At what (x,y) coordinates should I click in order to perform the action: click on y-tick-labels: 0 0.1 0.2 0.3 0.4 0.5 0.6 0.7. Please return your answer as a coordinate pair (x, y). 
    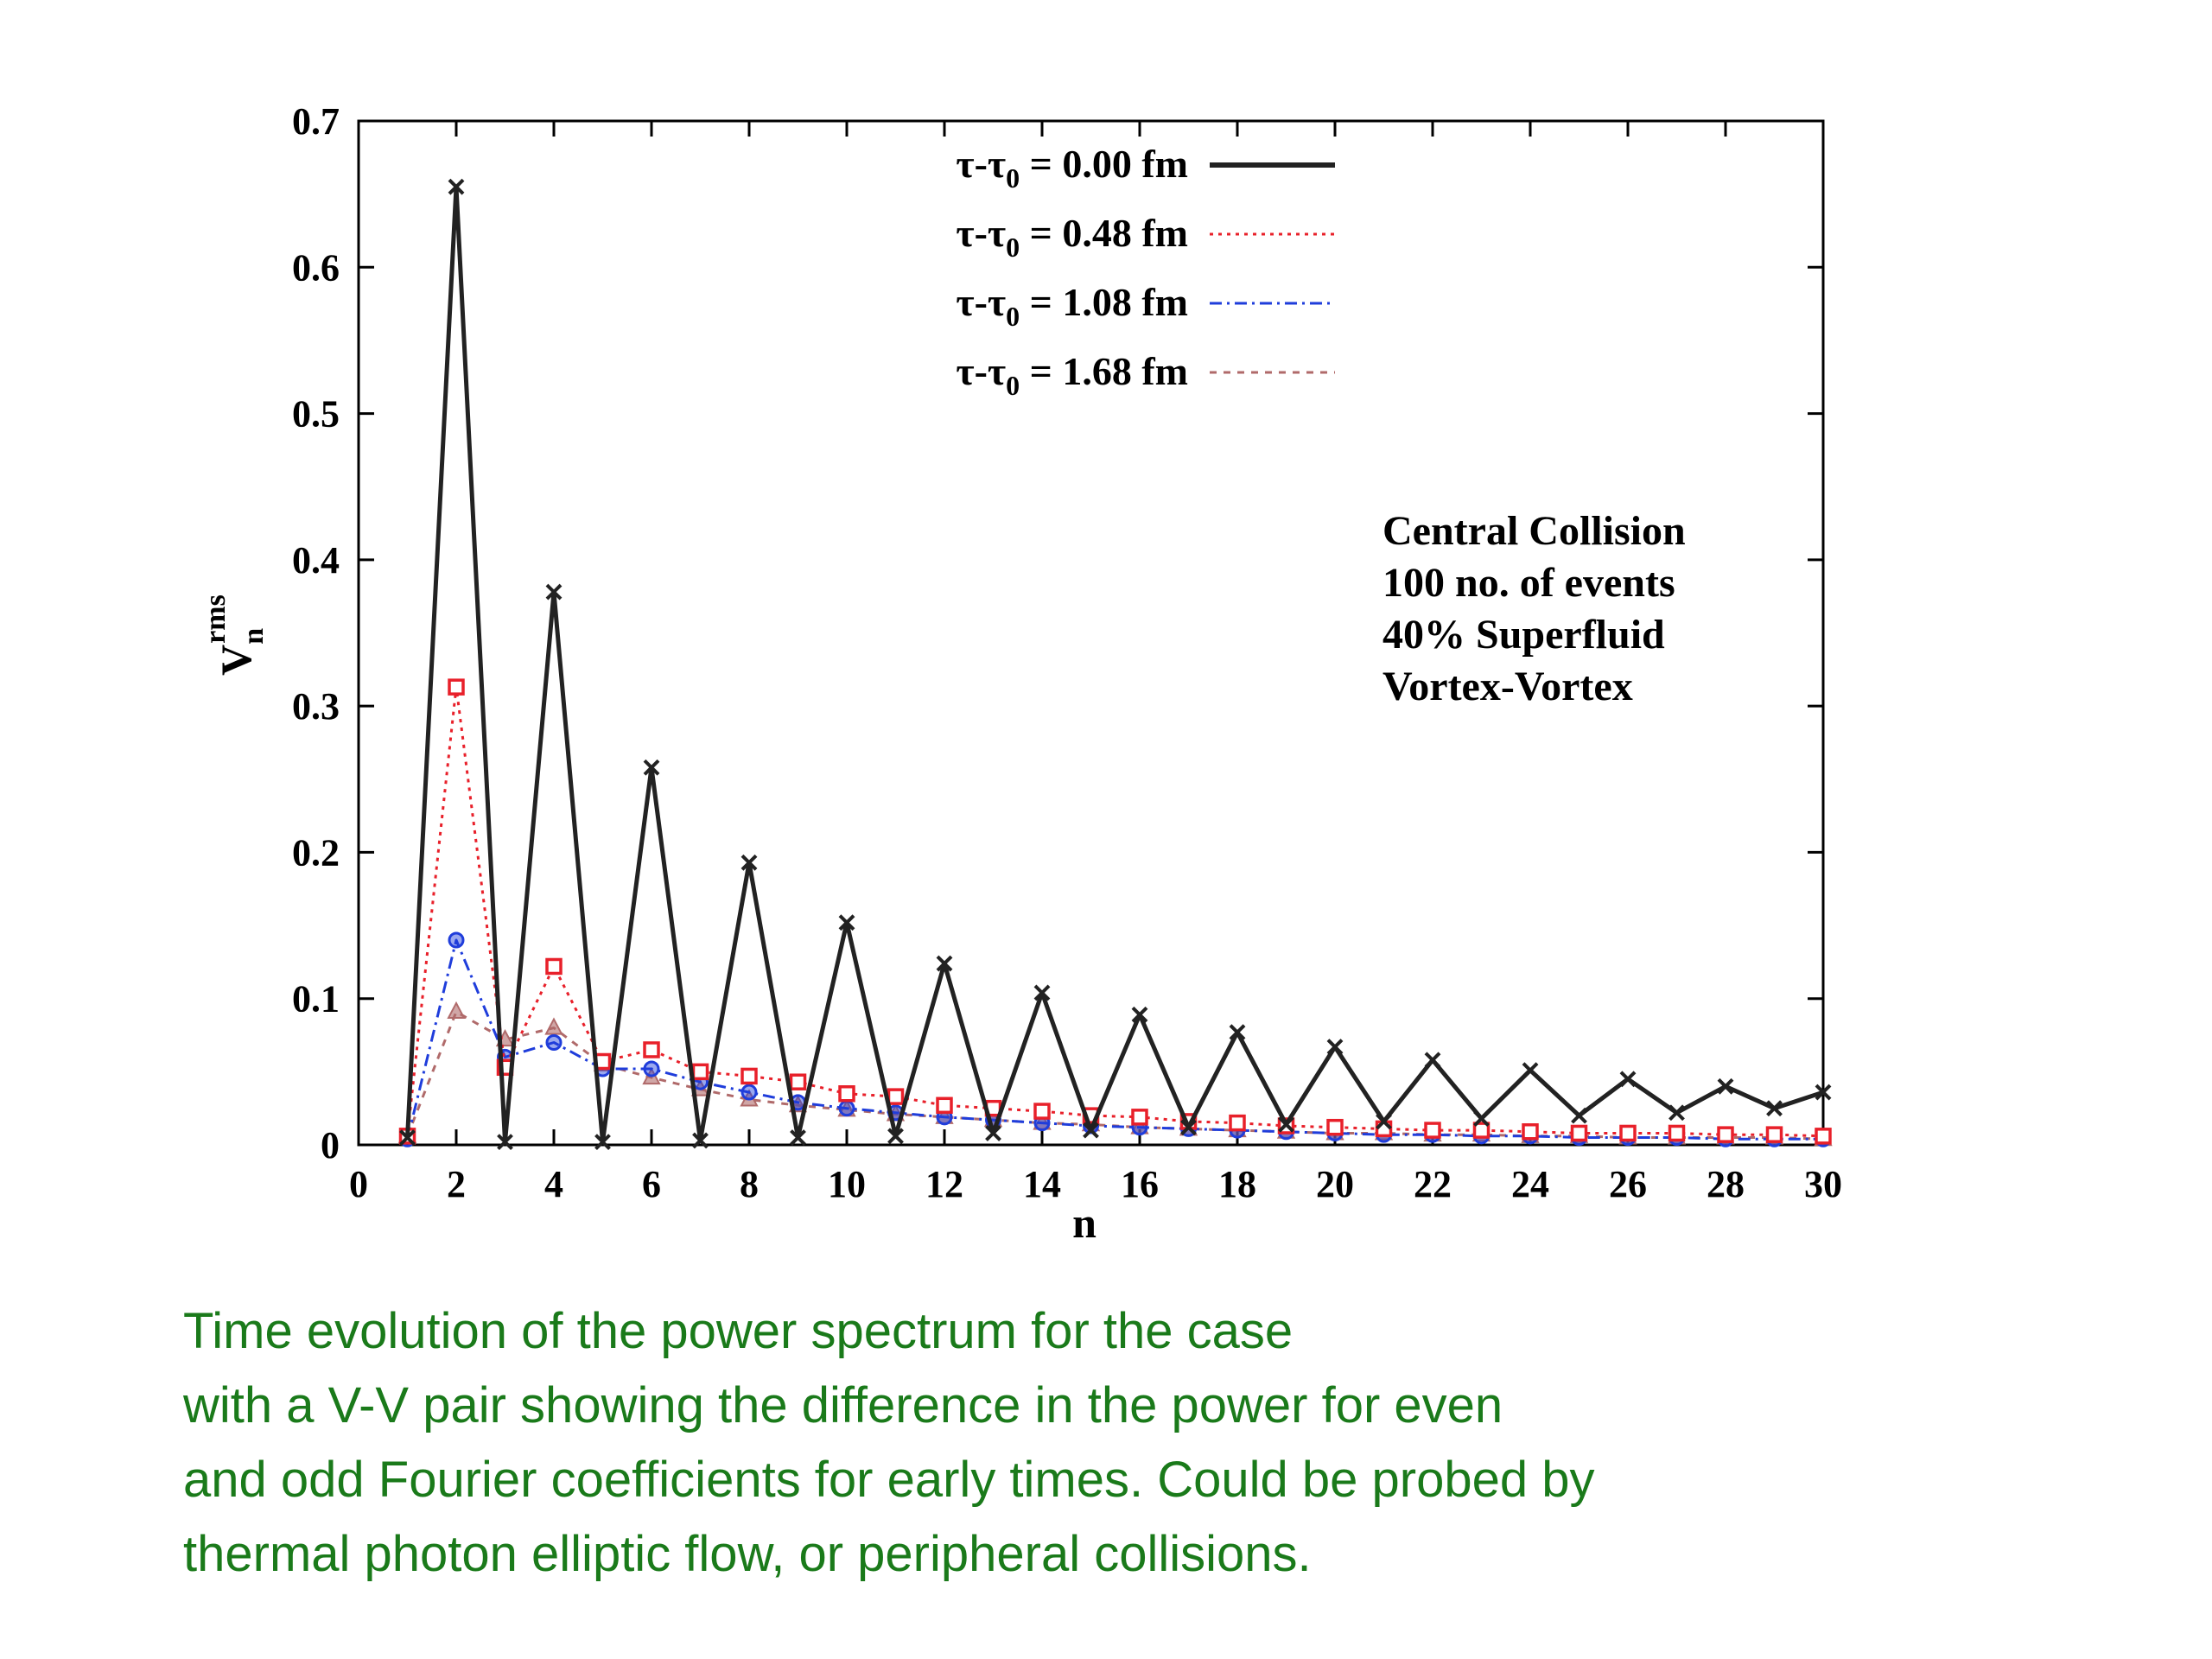
    Looking at the image, I should click on (316, 633).